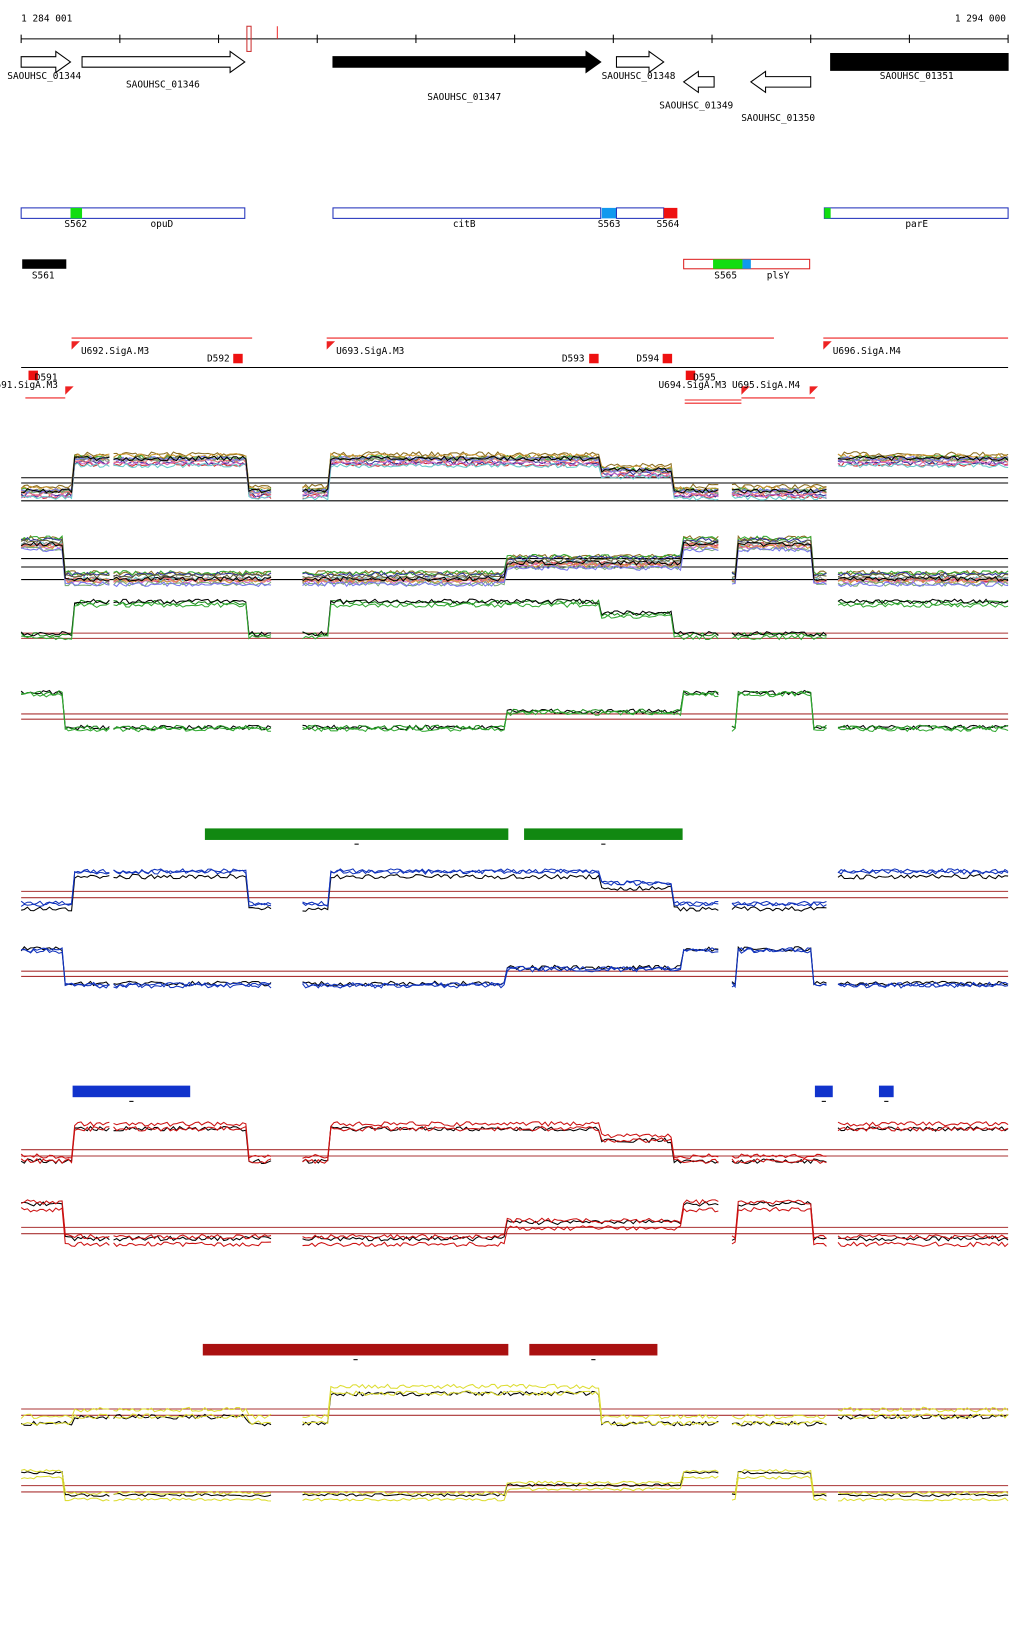  Describe the element at coordinates (778, 118) in the screenshot. I see `gene-label: SAOUHSC_01350` at that location.